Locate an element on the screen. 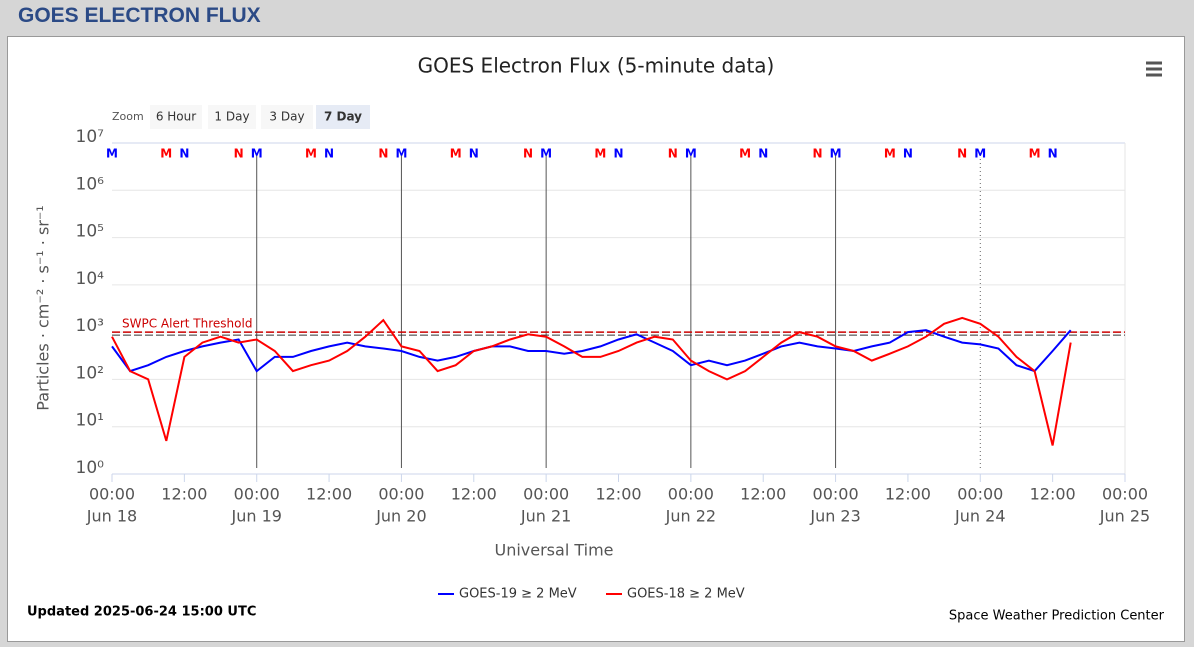 This screenshot has height=647, width=1194. x-axis-label: Universal Time is located at coordinates (553, 550).